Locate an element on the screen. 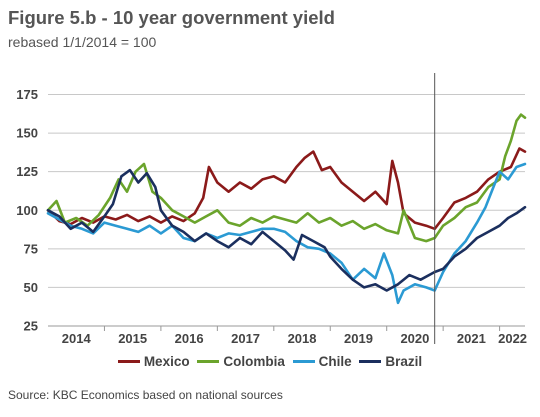  y-tick-label: 100 is located at coordinates (27, 210).